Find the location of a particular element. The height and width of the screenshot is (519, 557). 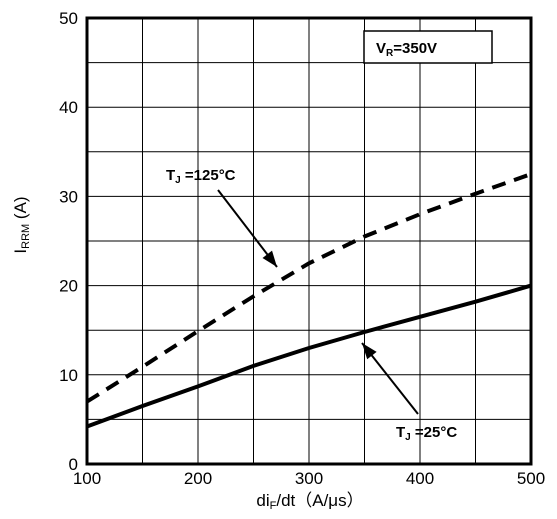

arrow-tj125-line is located at coordinates (247, 228).